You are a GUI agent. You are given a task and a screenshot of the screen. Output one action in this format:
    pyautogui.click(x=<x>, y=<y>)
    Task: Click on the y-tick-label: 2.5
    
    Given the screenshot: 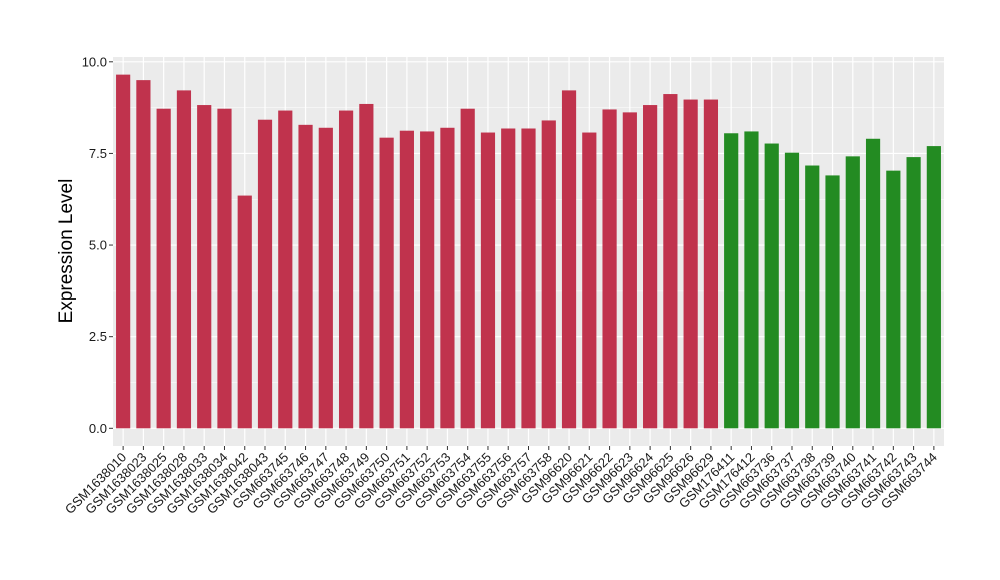 What is the action you would take?
    pyautogui.click(x=98, y=336)
    